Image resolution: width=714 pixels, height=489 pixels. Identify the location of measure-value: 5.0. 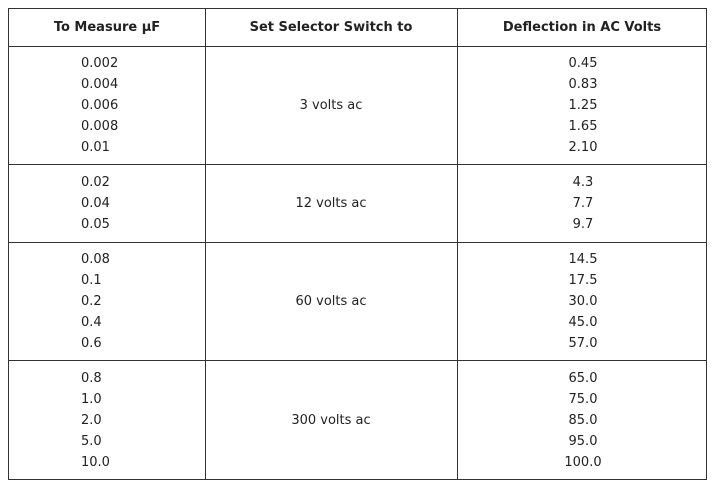
(91, 441).